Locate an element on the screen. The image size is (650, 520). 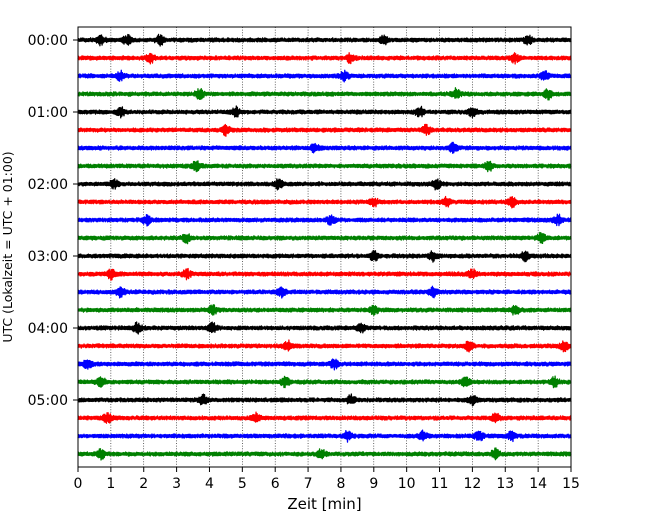
x-axis-ticks: 0 1 2 3 4 5 6 7 8 9 10 11 12 13 14 15 is located at coordinates (327, 479).